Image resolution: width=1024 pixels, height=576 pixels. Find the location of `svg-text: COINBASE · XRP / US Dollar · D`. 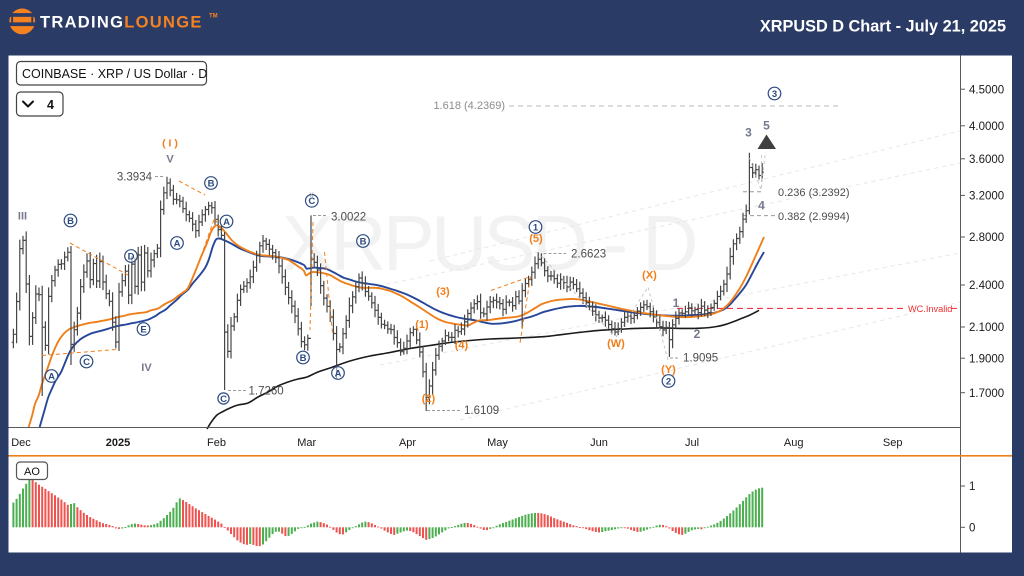

svg-text: COINBASE · XRP / US Dollar · D is located at coordinates (114, 74).